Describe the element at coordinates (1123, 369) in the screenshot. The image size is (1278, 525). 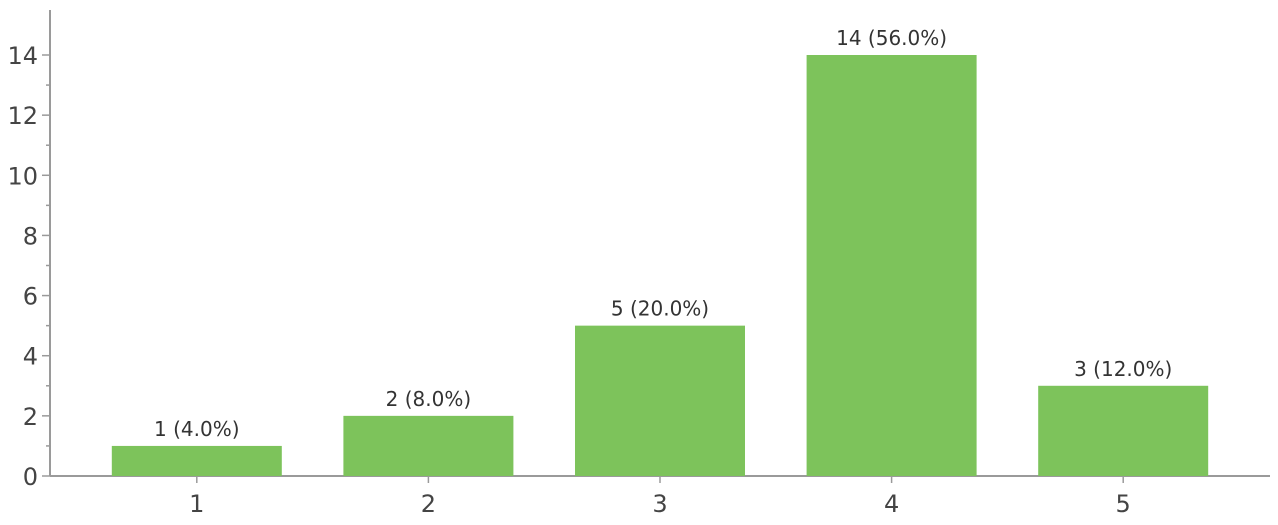
I see `data-label-5: 3 (12.0%)` at that location.